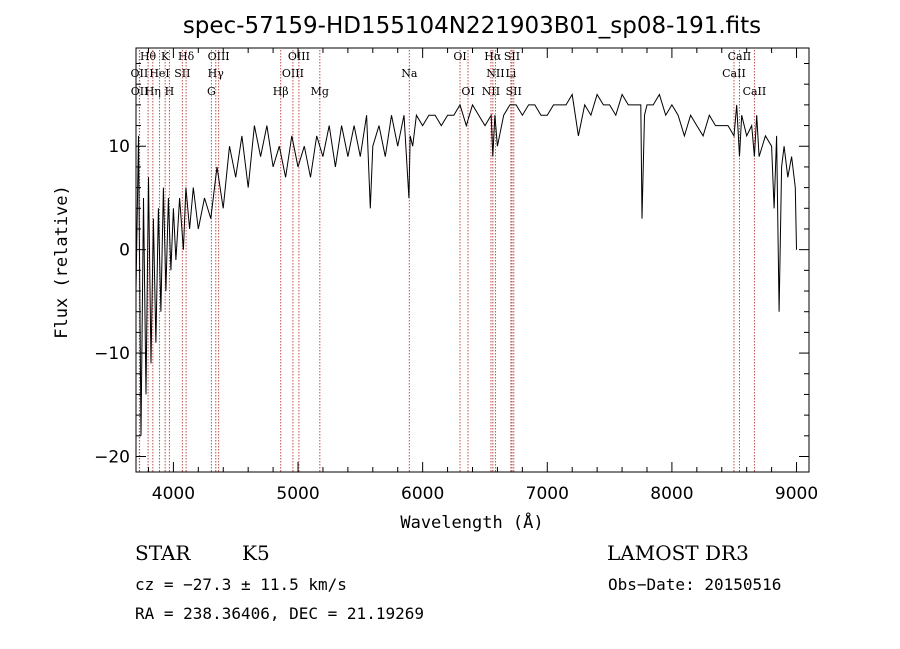  Describe the element at coordinates (112, 354) in the screenshot. I see `y-tick-label: −10` at that location.